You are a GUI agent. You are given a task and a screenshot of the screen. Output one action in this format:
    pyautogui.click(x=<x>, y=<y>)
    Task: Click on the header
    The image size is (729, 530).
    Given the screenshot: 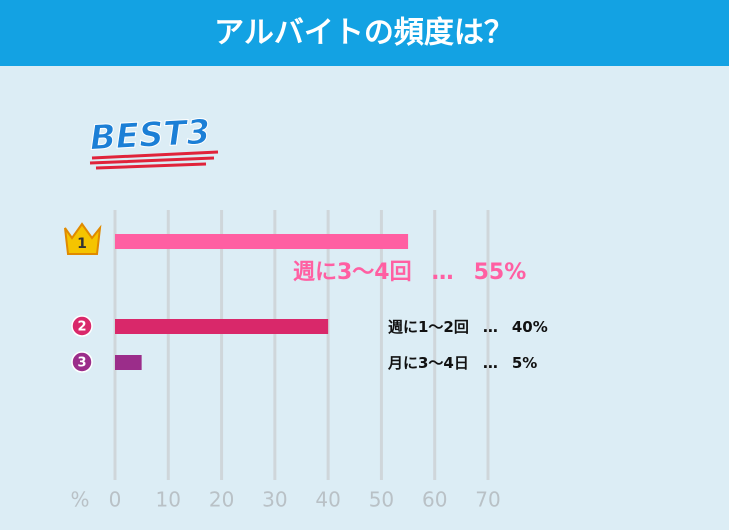 What is the action you would take?
    pyautogui.click(x=364, y=33)
    